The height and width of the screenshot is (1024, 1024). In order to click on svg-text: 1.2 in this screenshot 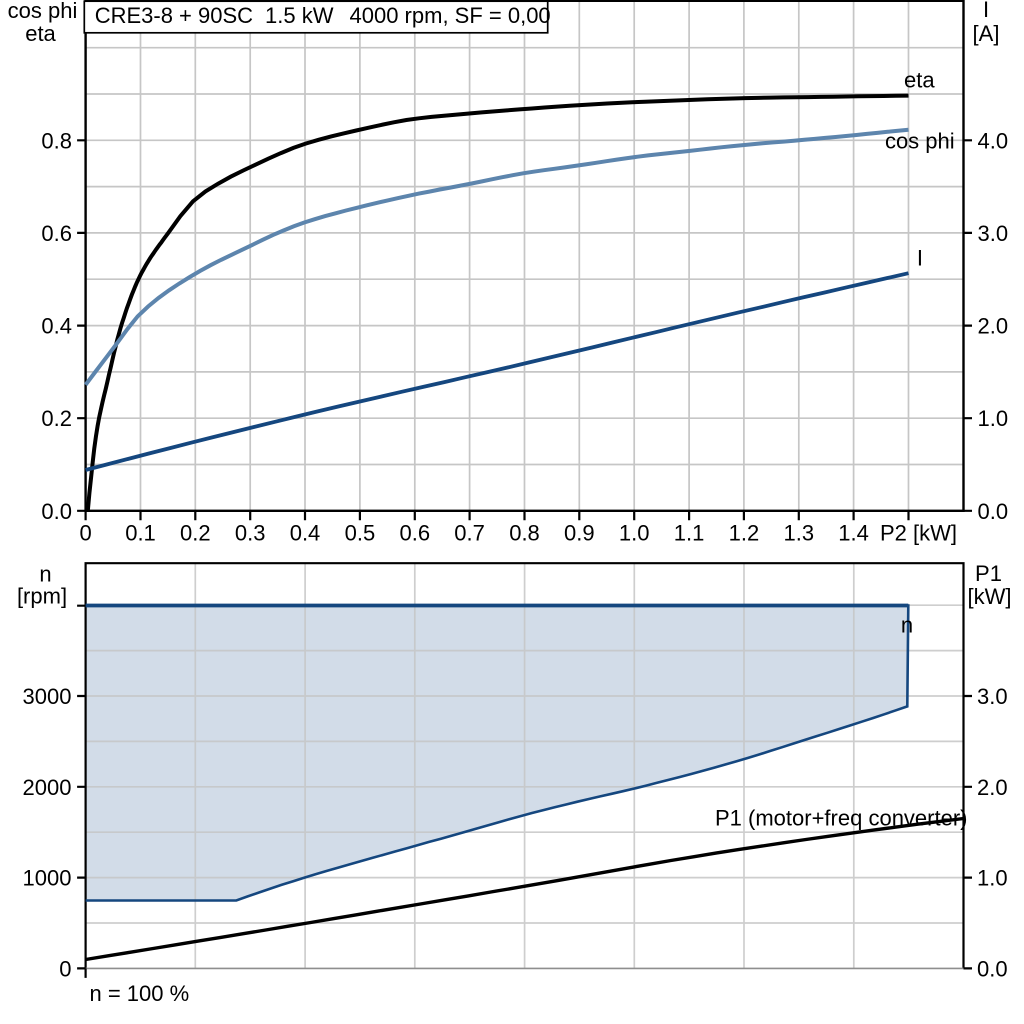, I will do `click(744, 533)`.